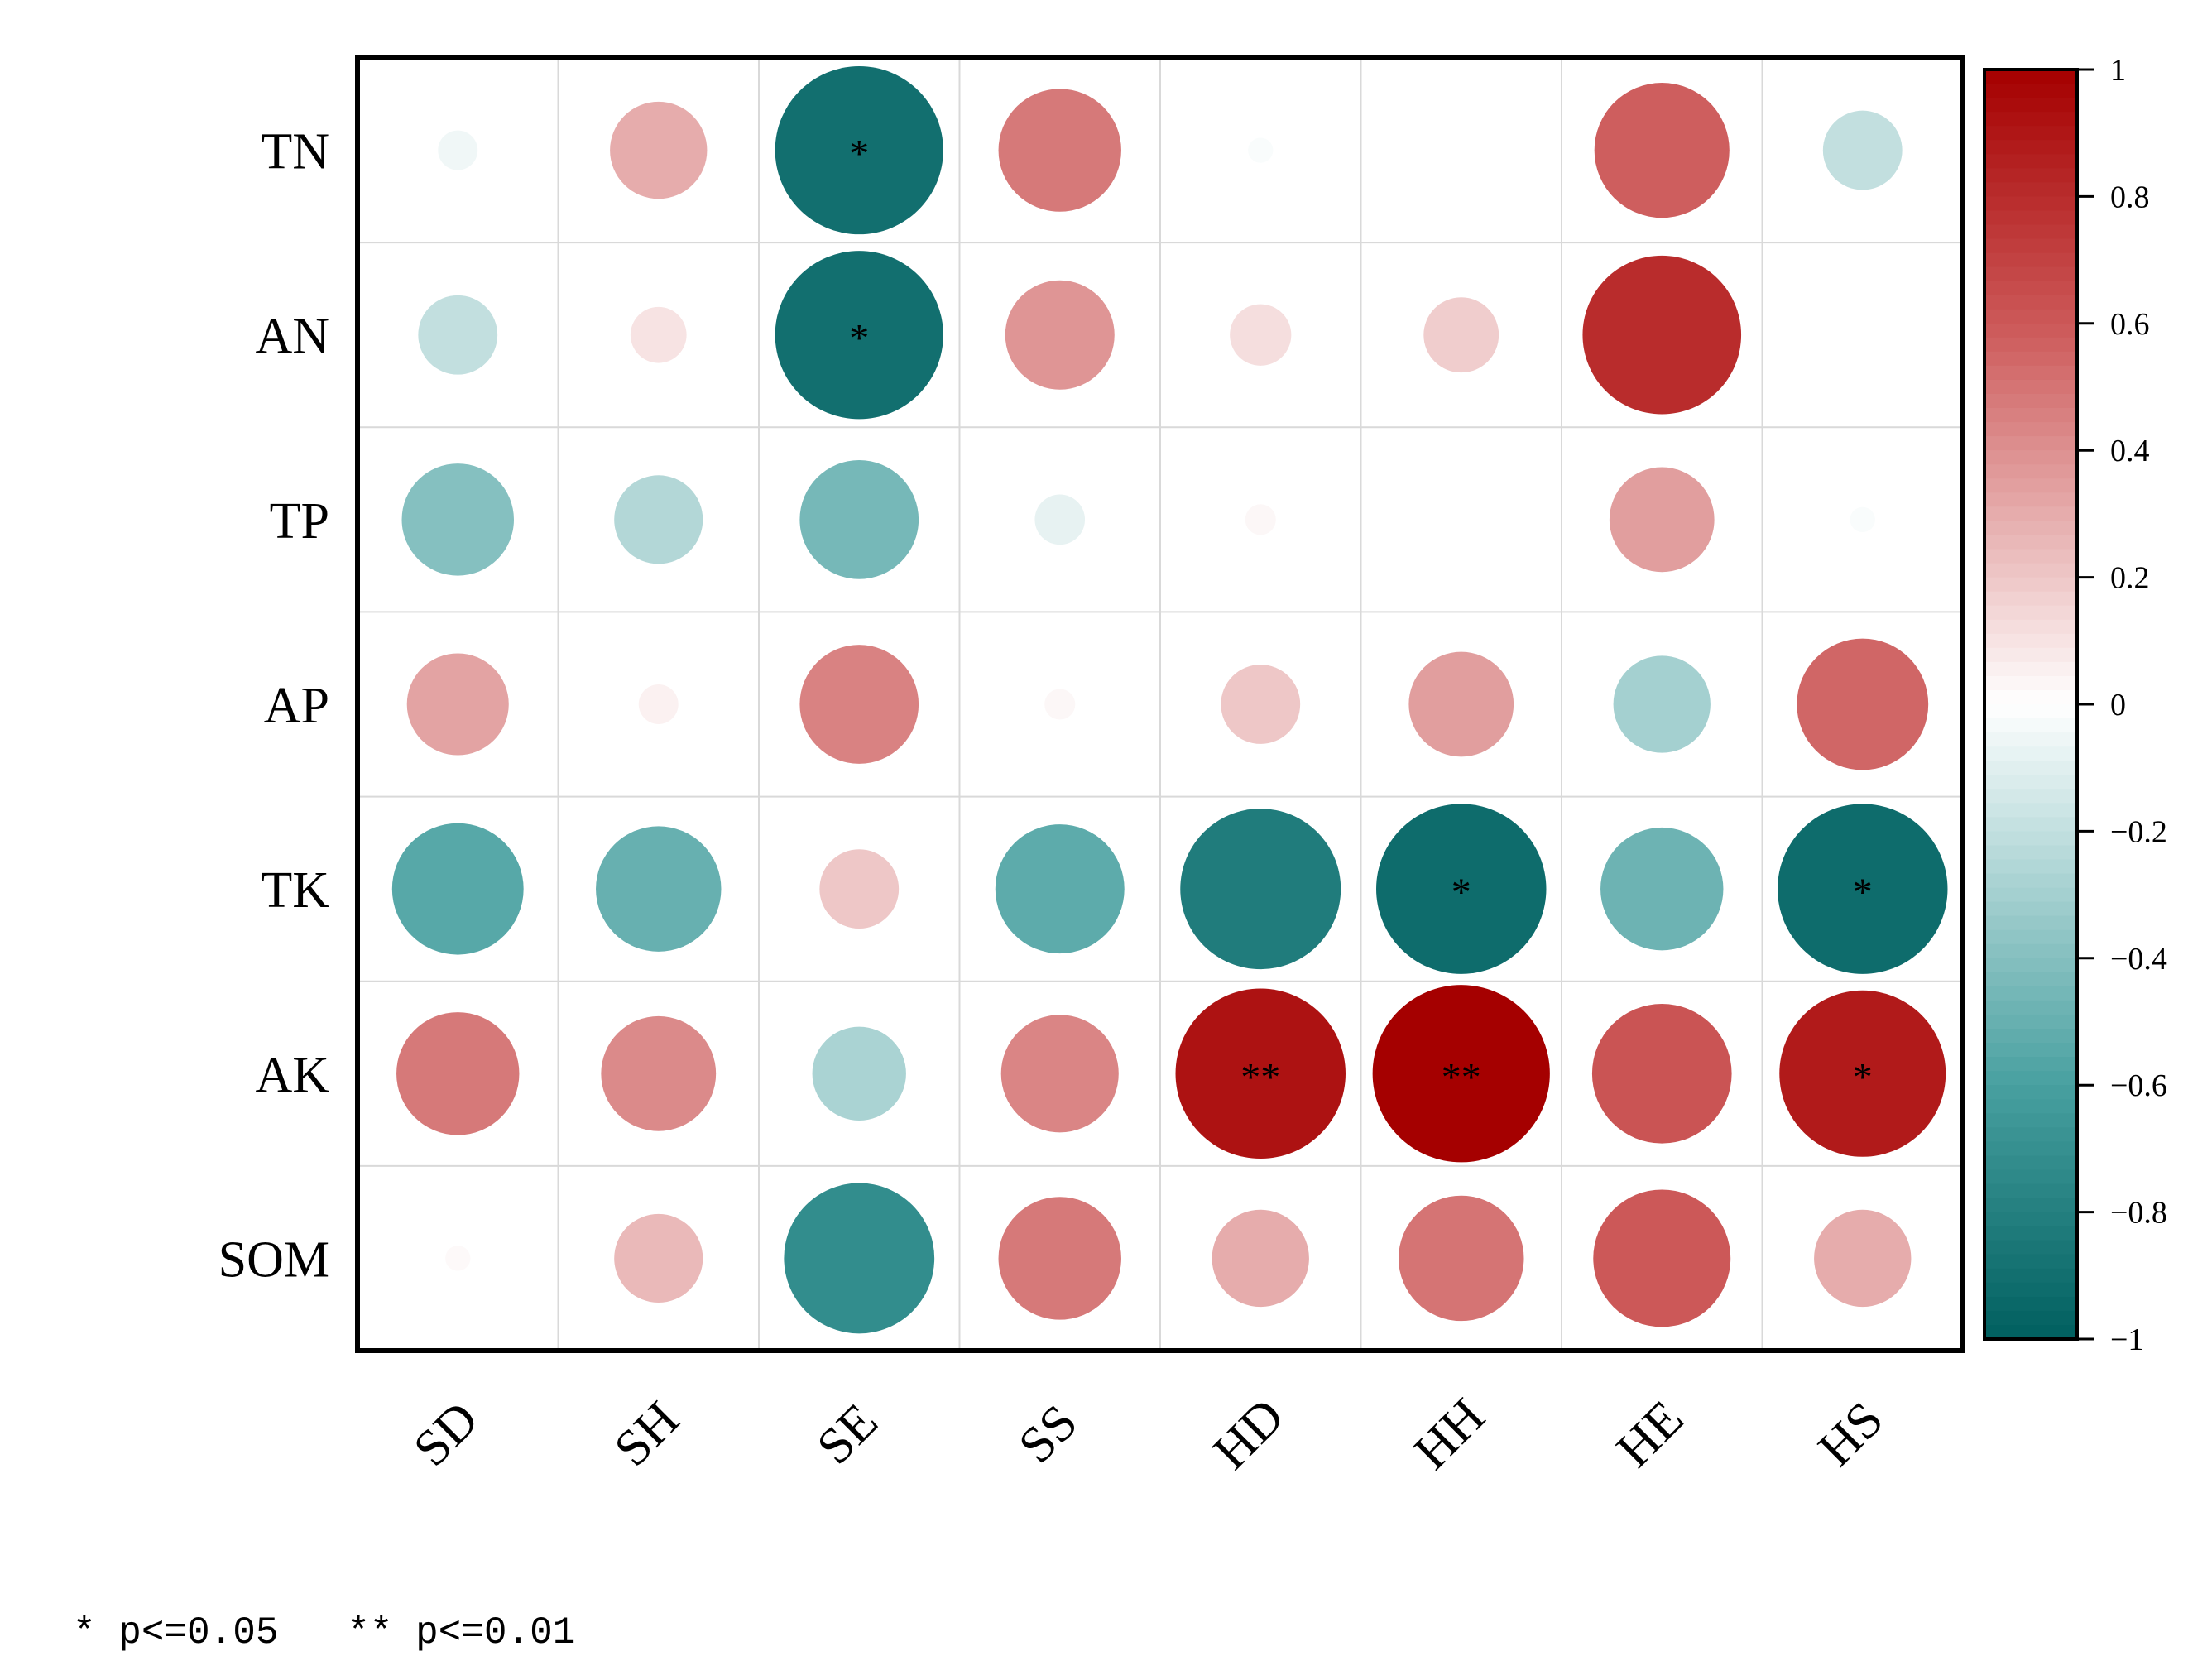  I want to click on circle-an-sd, so click(458, 335).